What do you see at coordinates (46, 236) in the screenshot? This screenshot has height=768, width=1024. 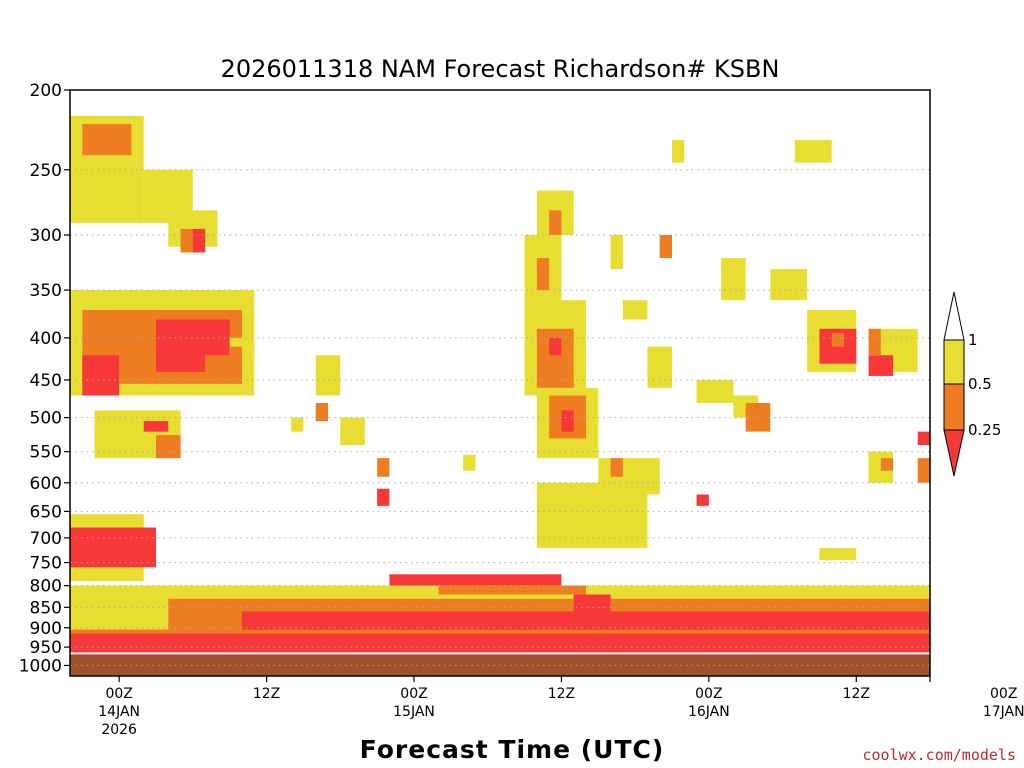 I see `y-tick-label: 300` at bounding box center [46, 236].